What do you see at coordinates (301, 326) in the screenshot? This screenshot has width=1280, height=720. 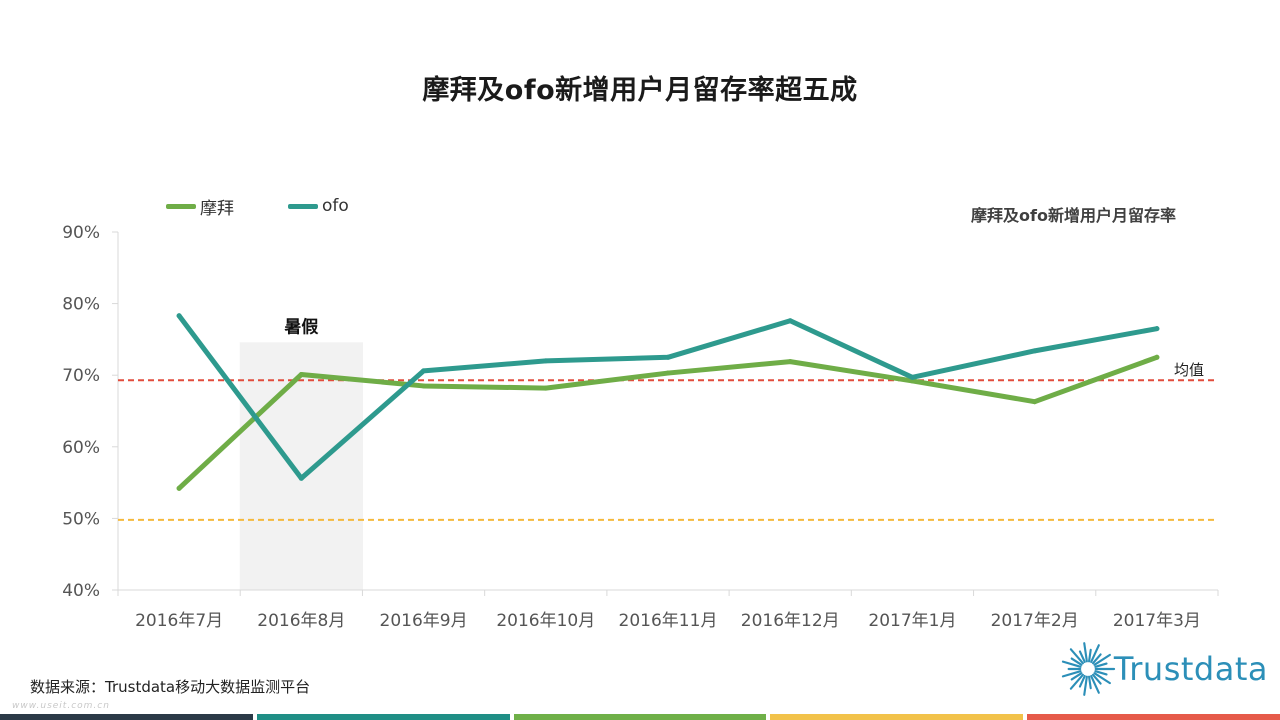 I see `highlight-label: 暑假` at bounding box center [301, 326].